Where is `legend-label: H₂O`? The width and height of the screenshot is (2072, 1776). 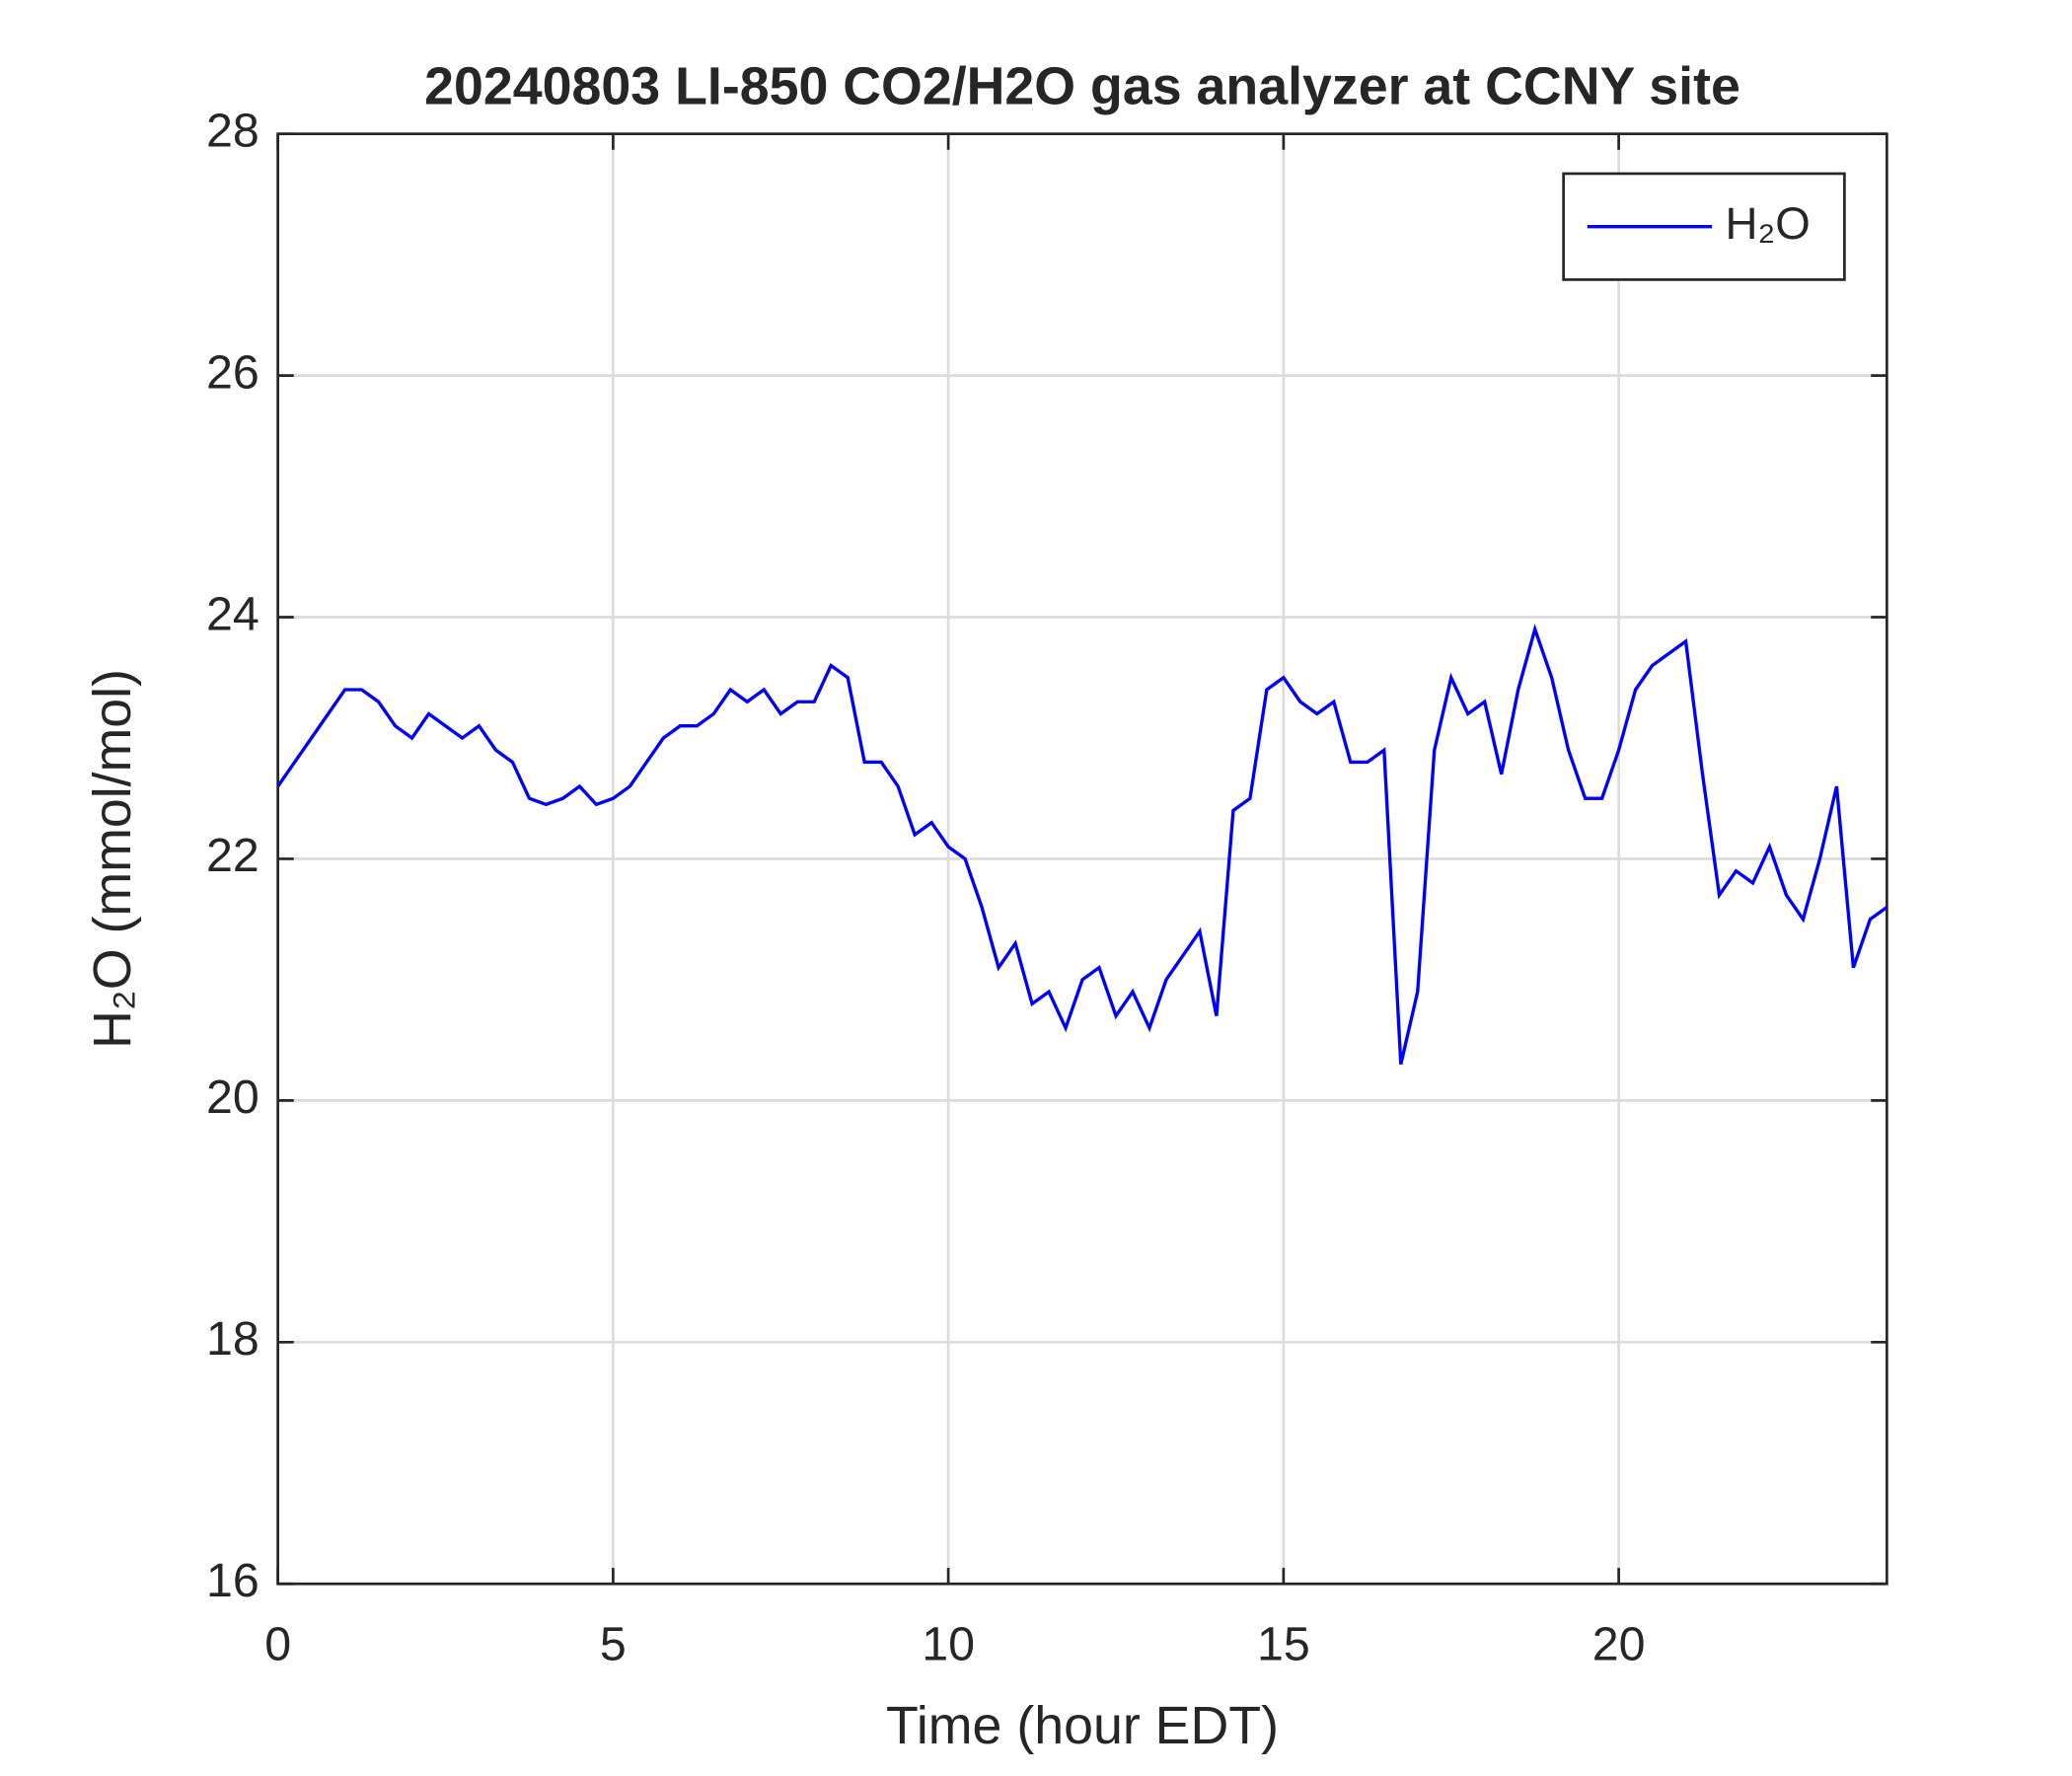
legend-label: H₂O is located at coordinates (1769, 224).